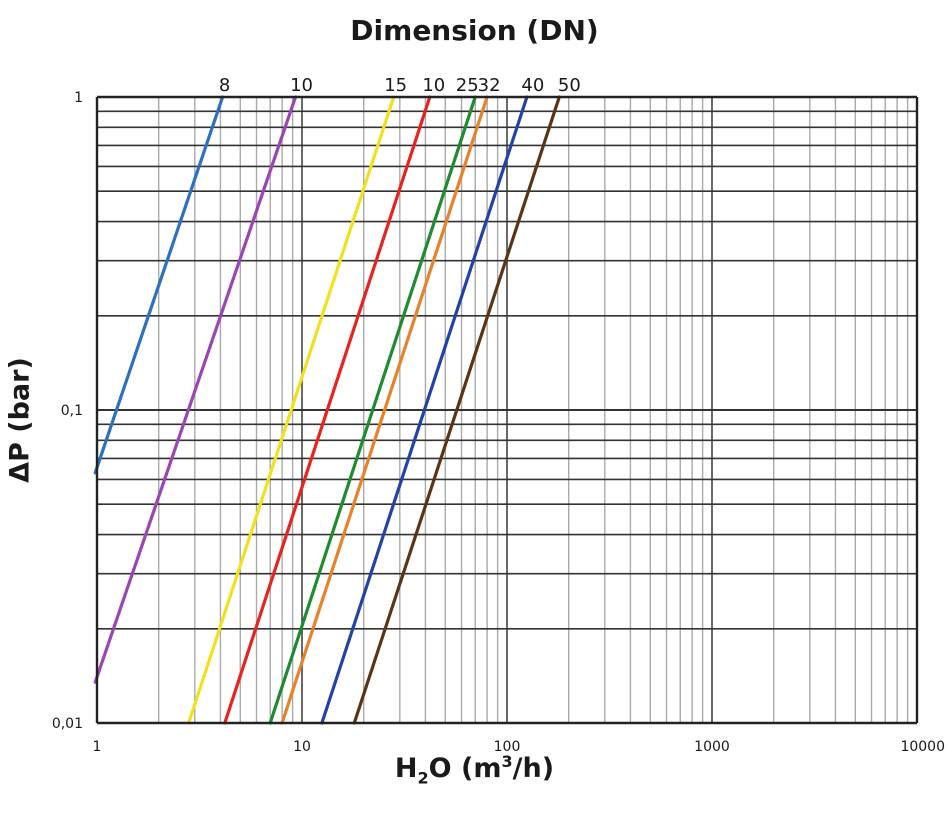  What do you see at coordinates (712, 747) in the screenshot?
I see `x-tick-label: 1000` at bounding box center [712, 747].